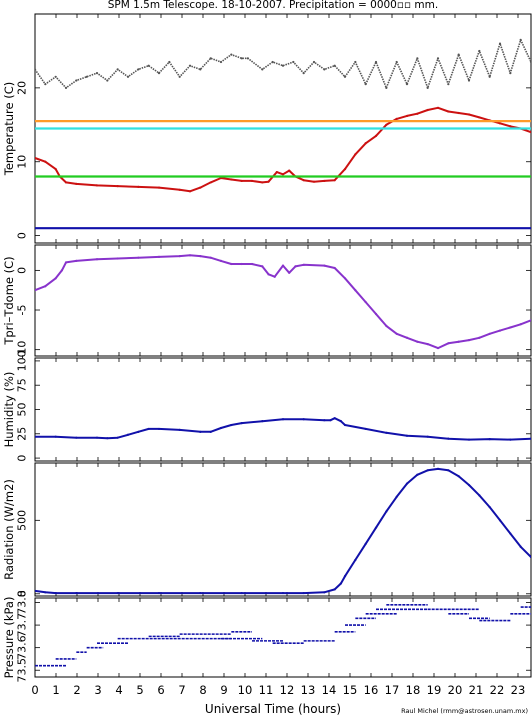 This screenshot has height=719, width=532. I want to click on y-axis-label: Tpri–Tdome (C), so click(9, 300).